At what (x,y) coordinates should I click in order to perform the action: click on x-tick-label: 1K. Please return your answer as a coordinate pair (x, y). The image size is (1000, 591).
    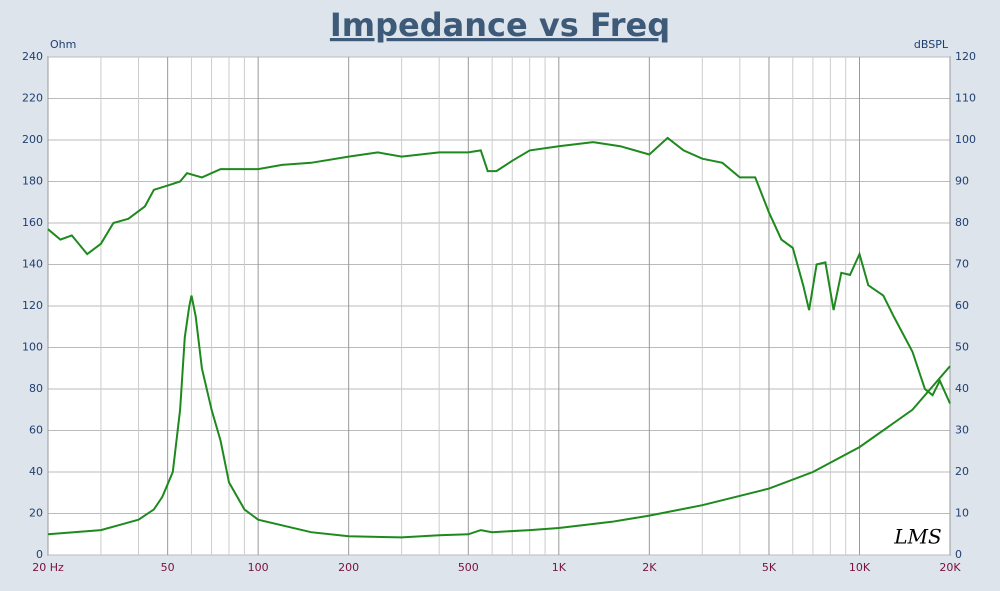
    Looking at the image, I should click on (559, 567).